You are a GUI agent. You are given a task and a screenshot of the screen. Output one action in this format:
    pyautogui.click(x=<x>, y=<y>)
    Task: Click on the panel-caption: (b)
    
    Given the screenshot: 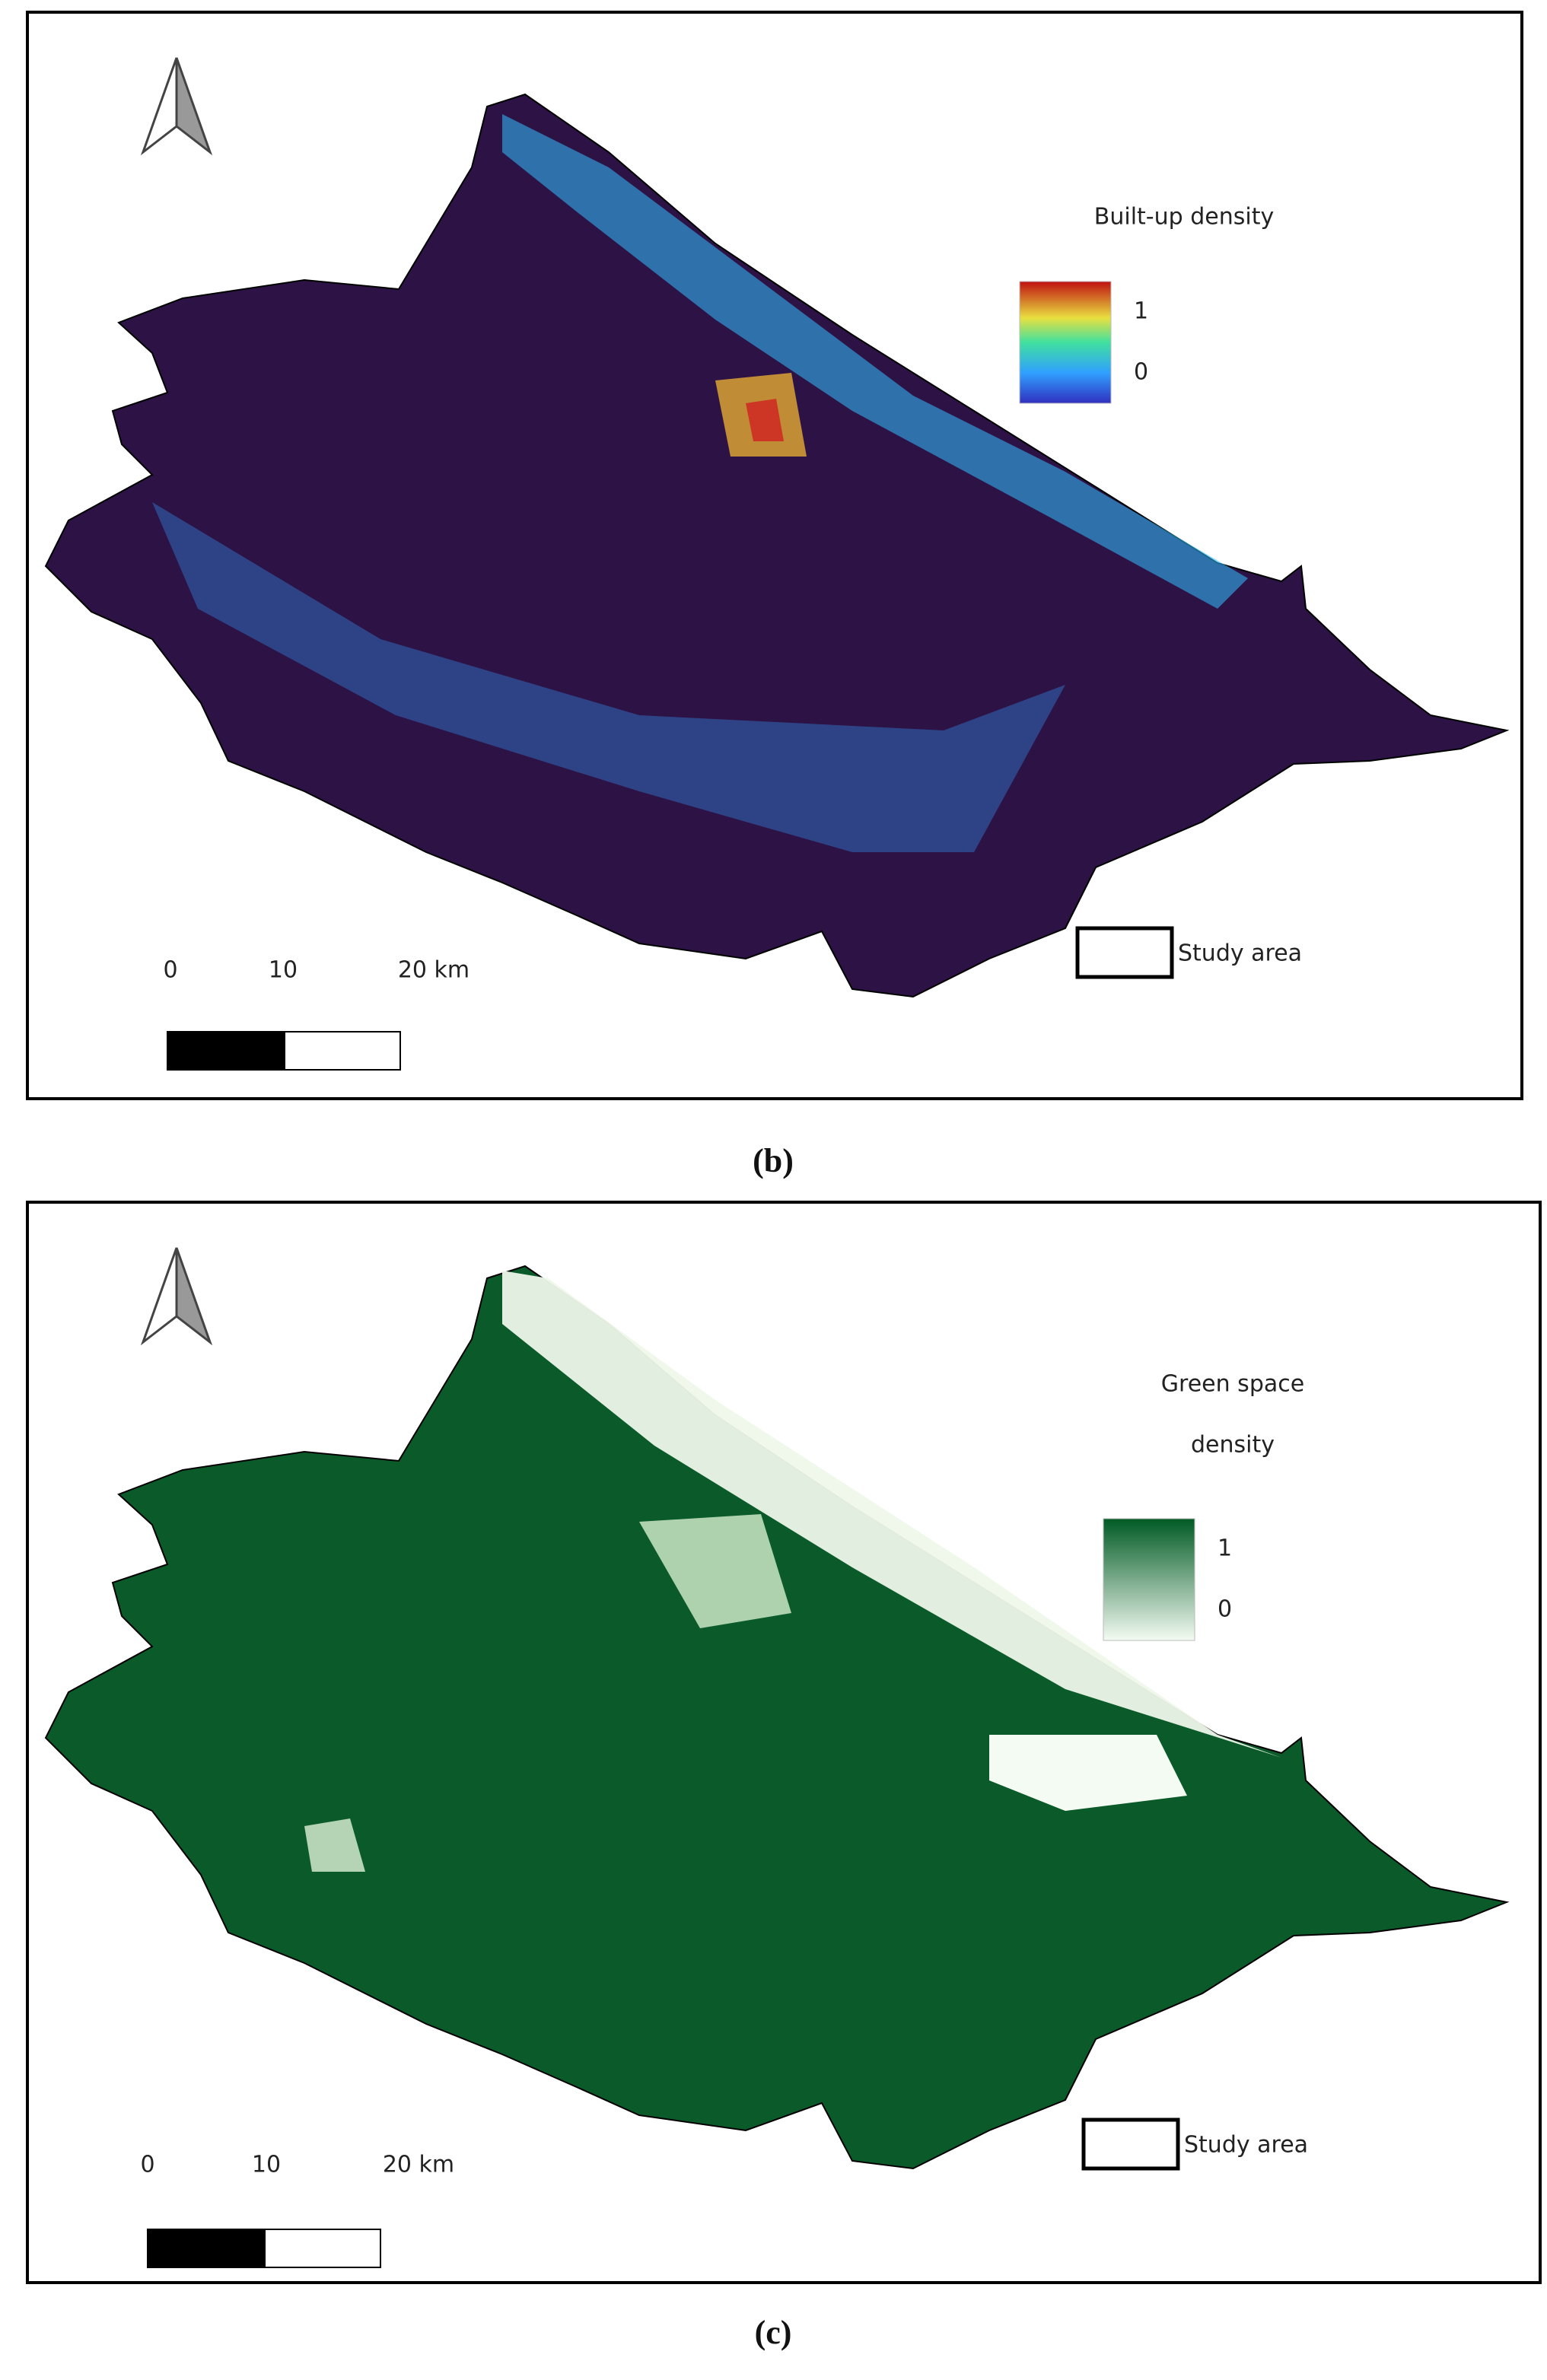 What is the action you would take?
    pyautogui.click(x=773, y=1161)
    